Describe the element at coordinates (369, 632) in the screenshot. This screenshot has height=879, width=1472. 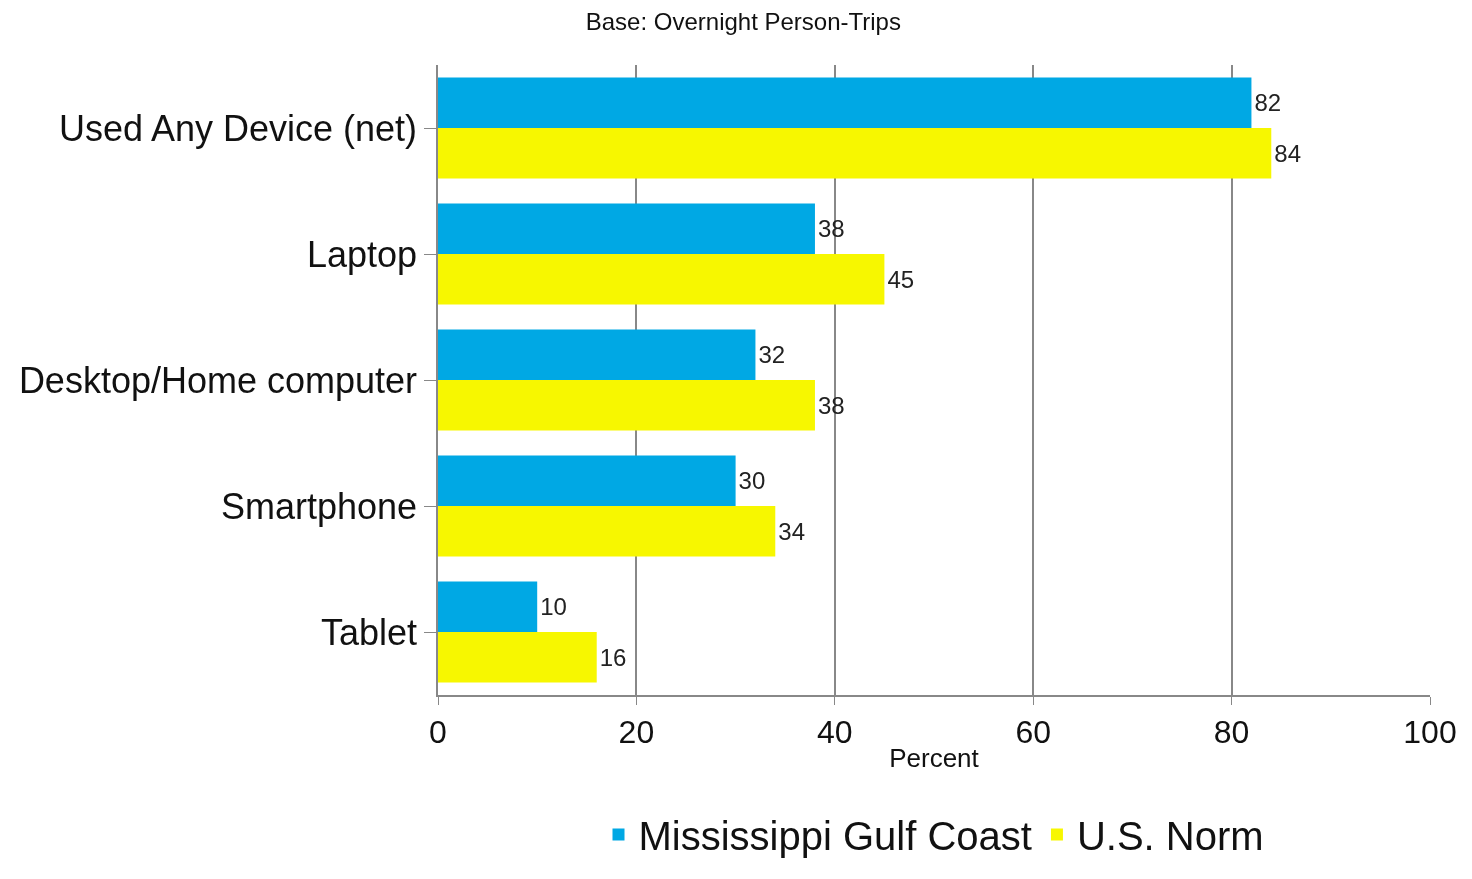
I see `y-tick-label: Tablet` at that location.